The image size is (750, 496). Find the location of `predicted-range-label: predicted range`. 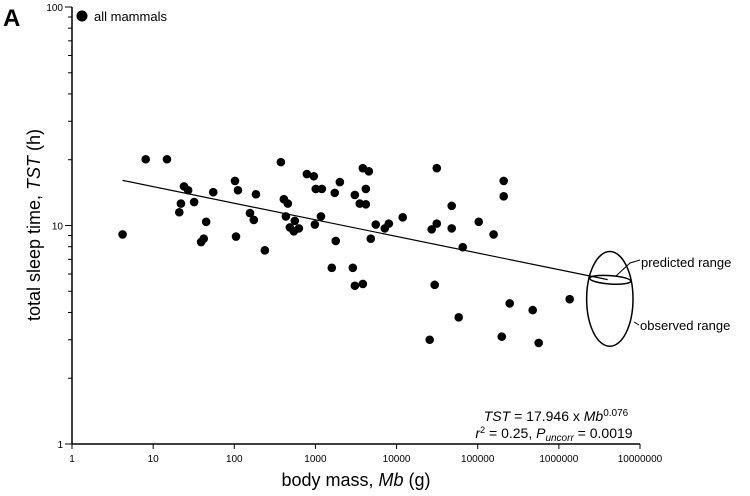

predicted-range-label: predicted range is located at coordinates (686, 262).